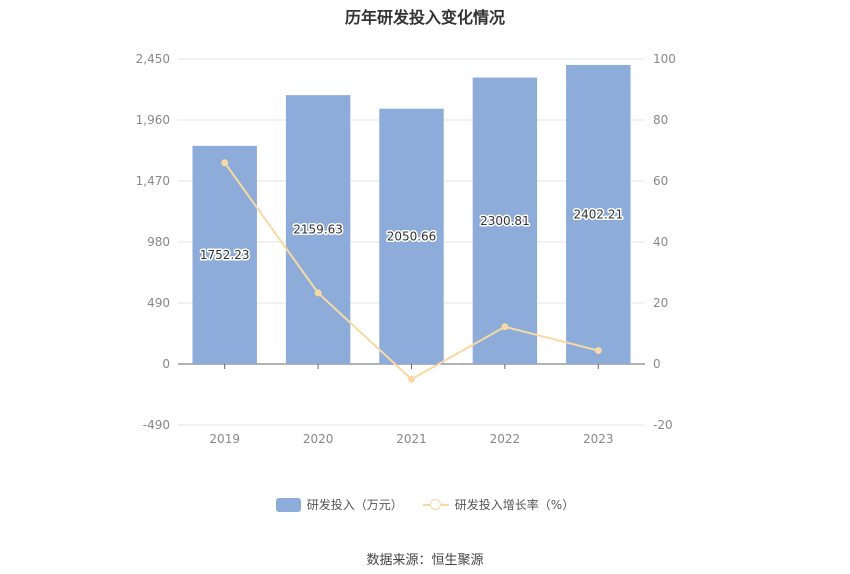 This screenshot has width=850, height=574. Describe the element at coordinates (354, 505) in the screenshot. I see `legend-bar-label: 研发投入（万元）` at that location.